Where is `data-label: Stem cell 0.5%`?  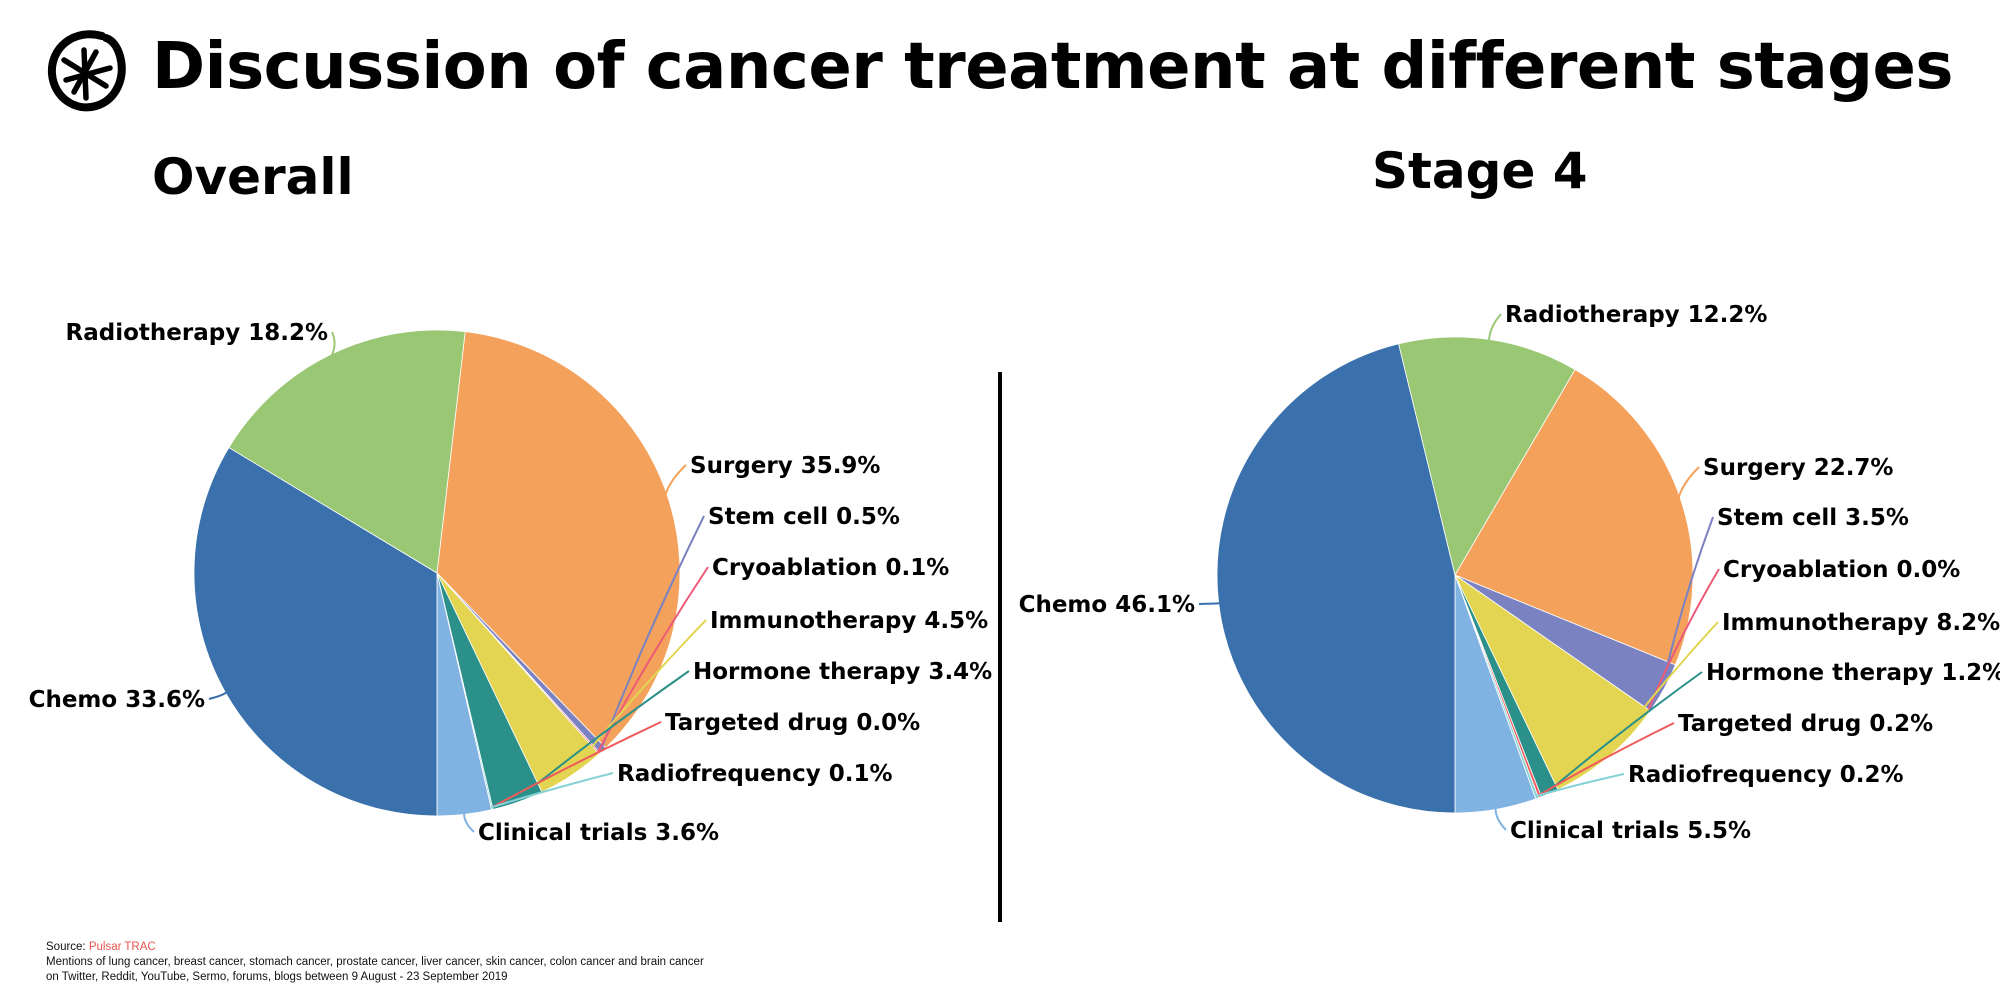 data-label: Stem cell 0.5% is located at coordinates (804, 517).